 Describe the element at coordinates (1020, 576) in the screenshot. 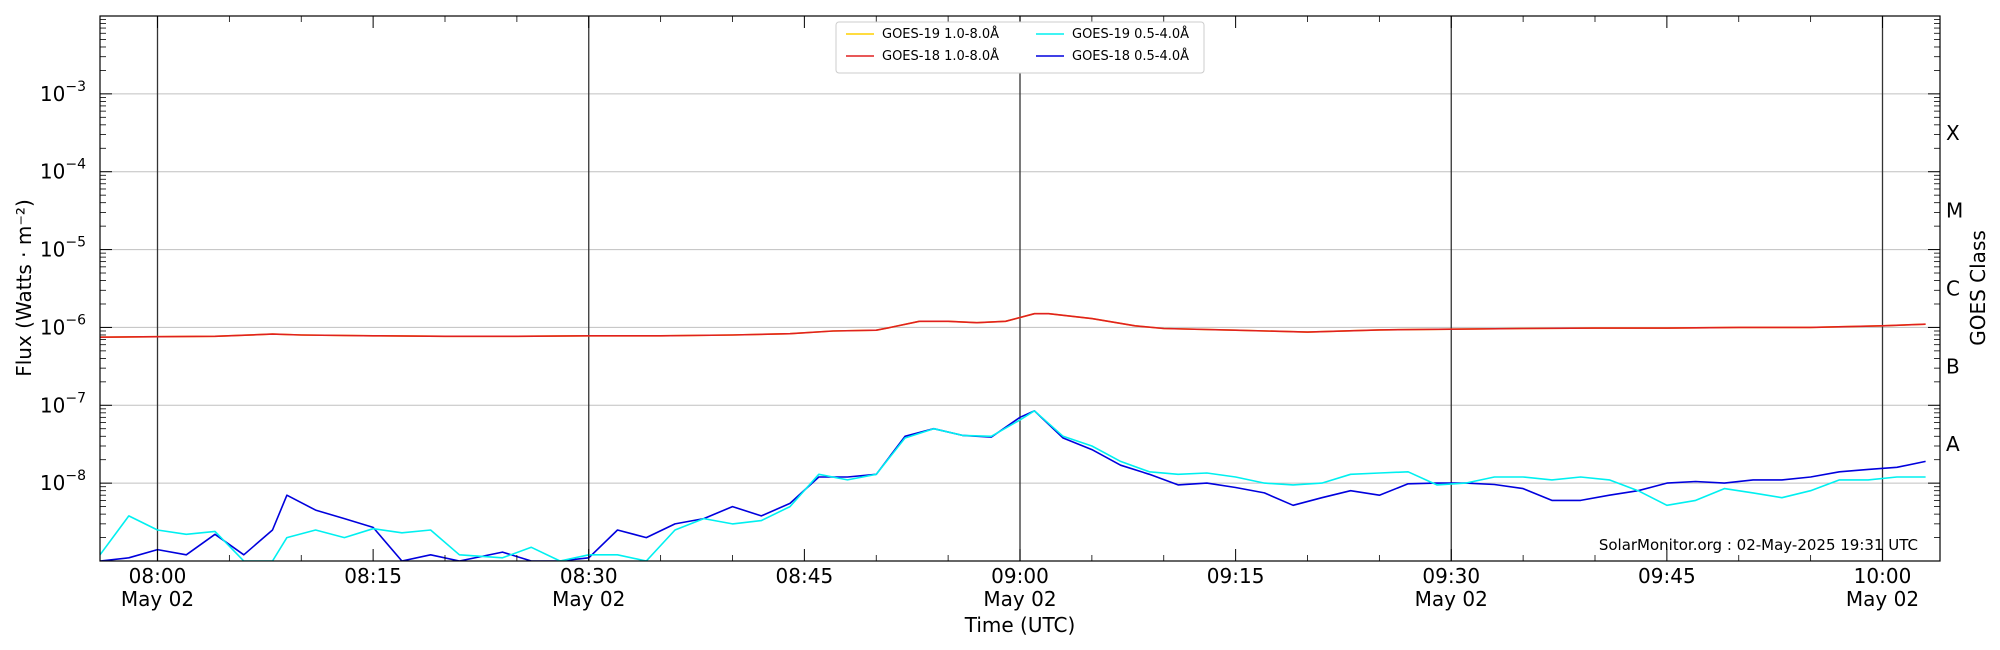

I see `x-tick-label-time: 09:00` at that location.